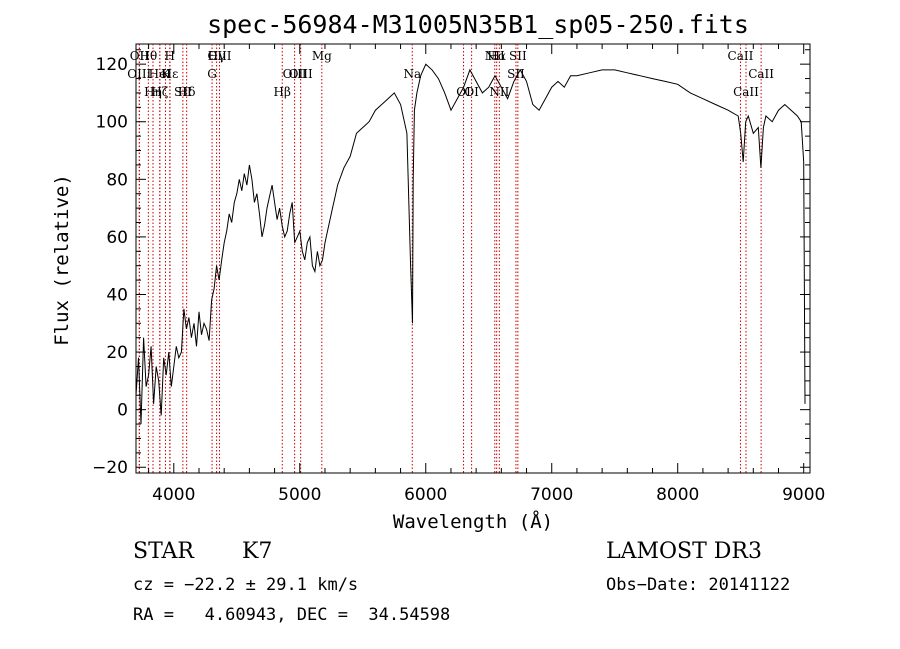 The image size is (900, 649). I want to click on marker-label: Hβ, so click(282, 92).